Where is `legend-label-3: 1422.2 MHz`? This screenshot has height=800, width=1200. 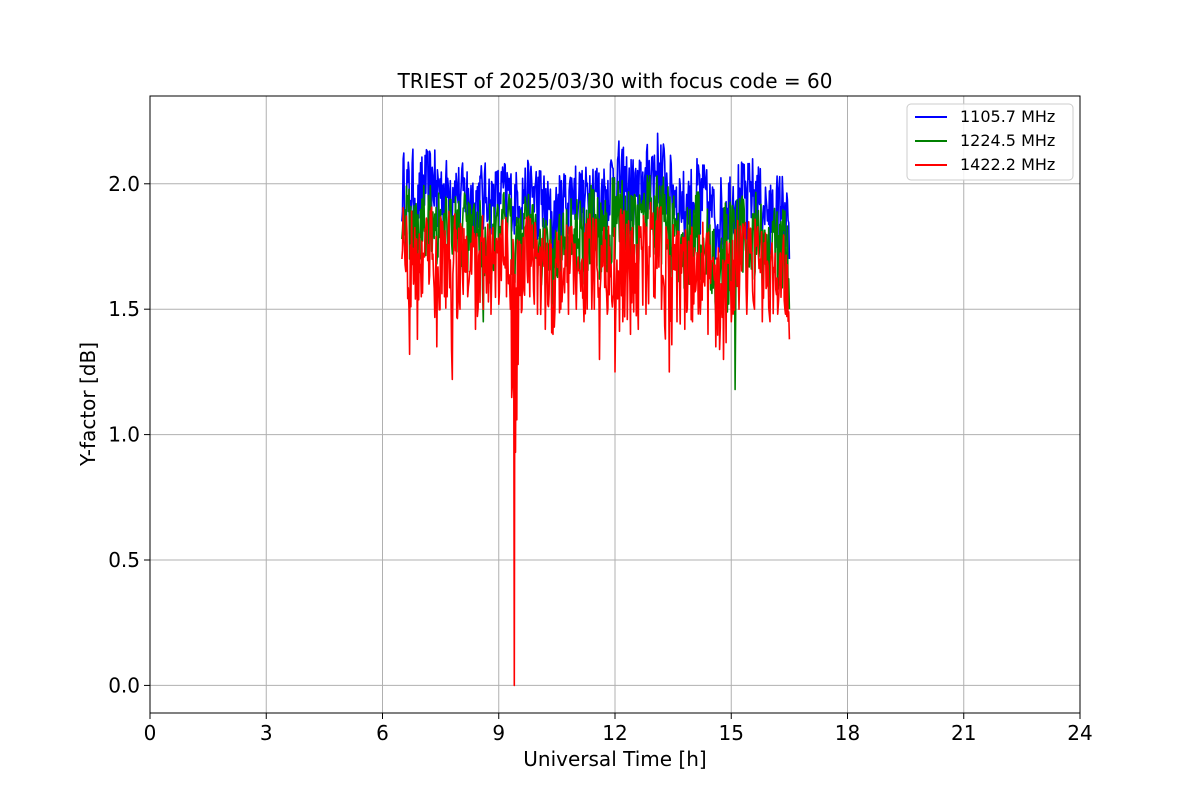
legend-label-3: 1422.2 MHz is located at coordinates (1007, 164).